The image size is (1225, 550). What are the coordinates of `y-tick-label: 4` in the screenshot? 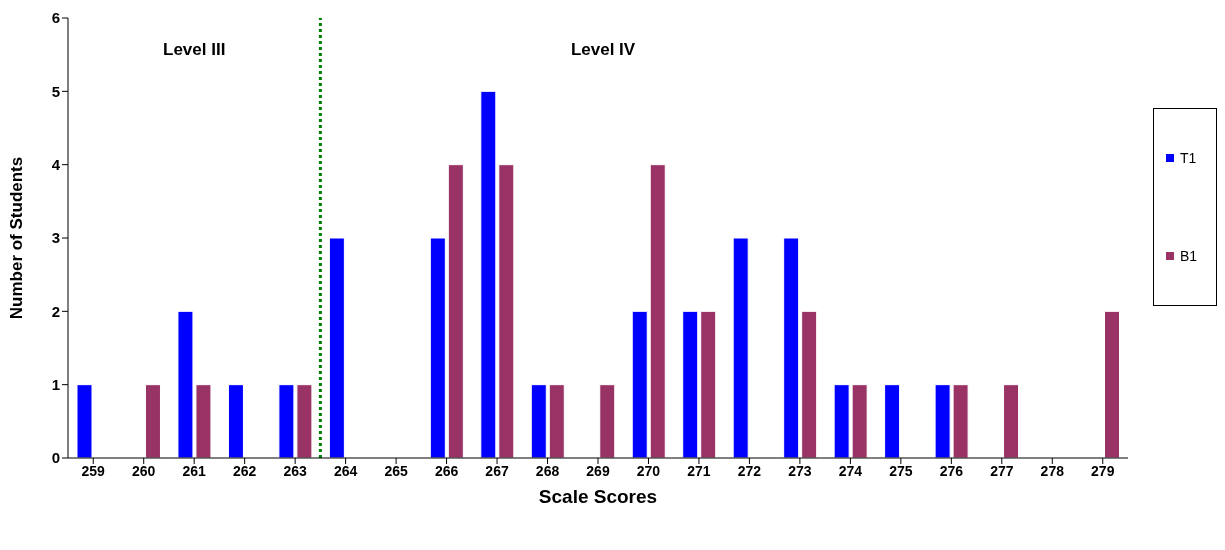 It's located at (56, 164).